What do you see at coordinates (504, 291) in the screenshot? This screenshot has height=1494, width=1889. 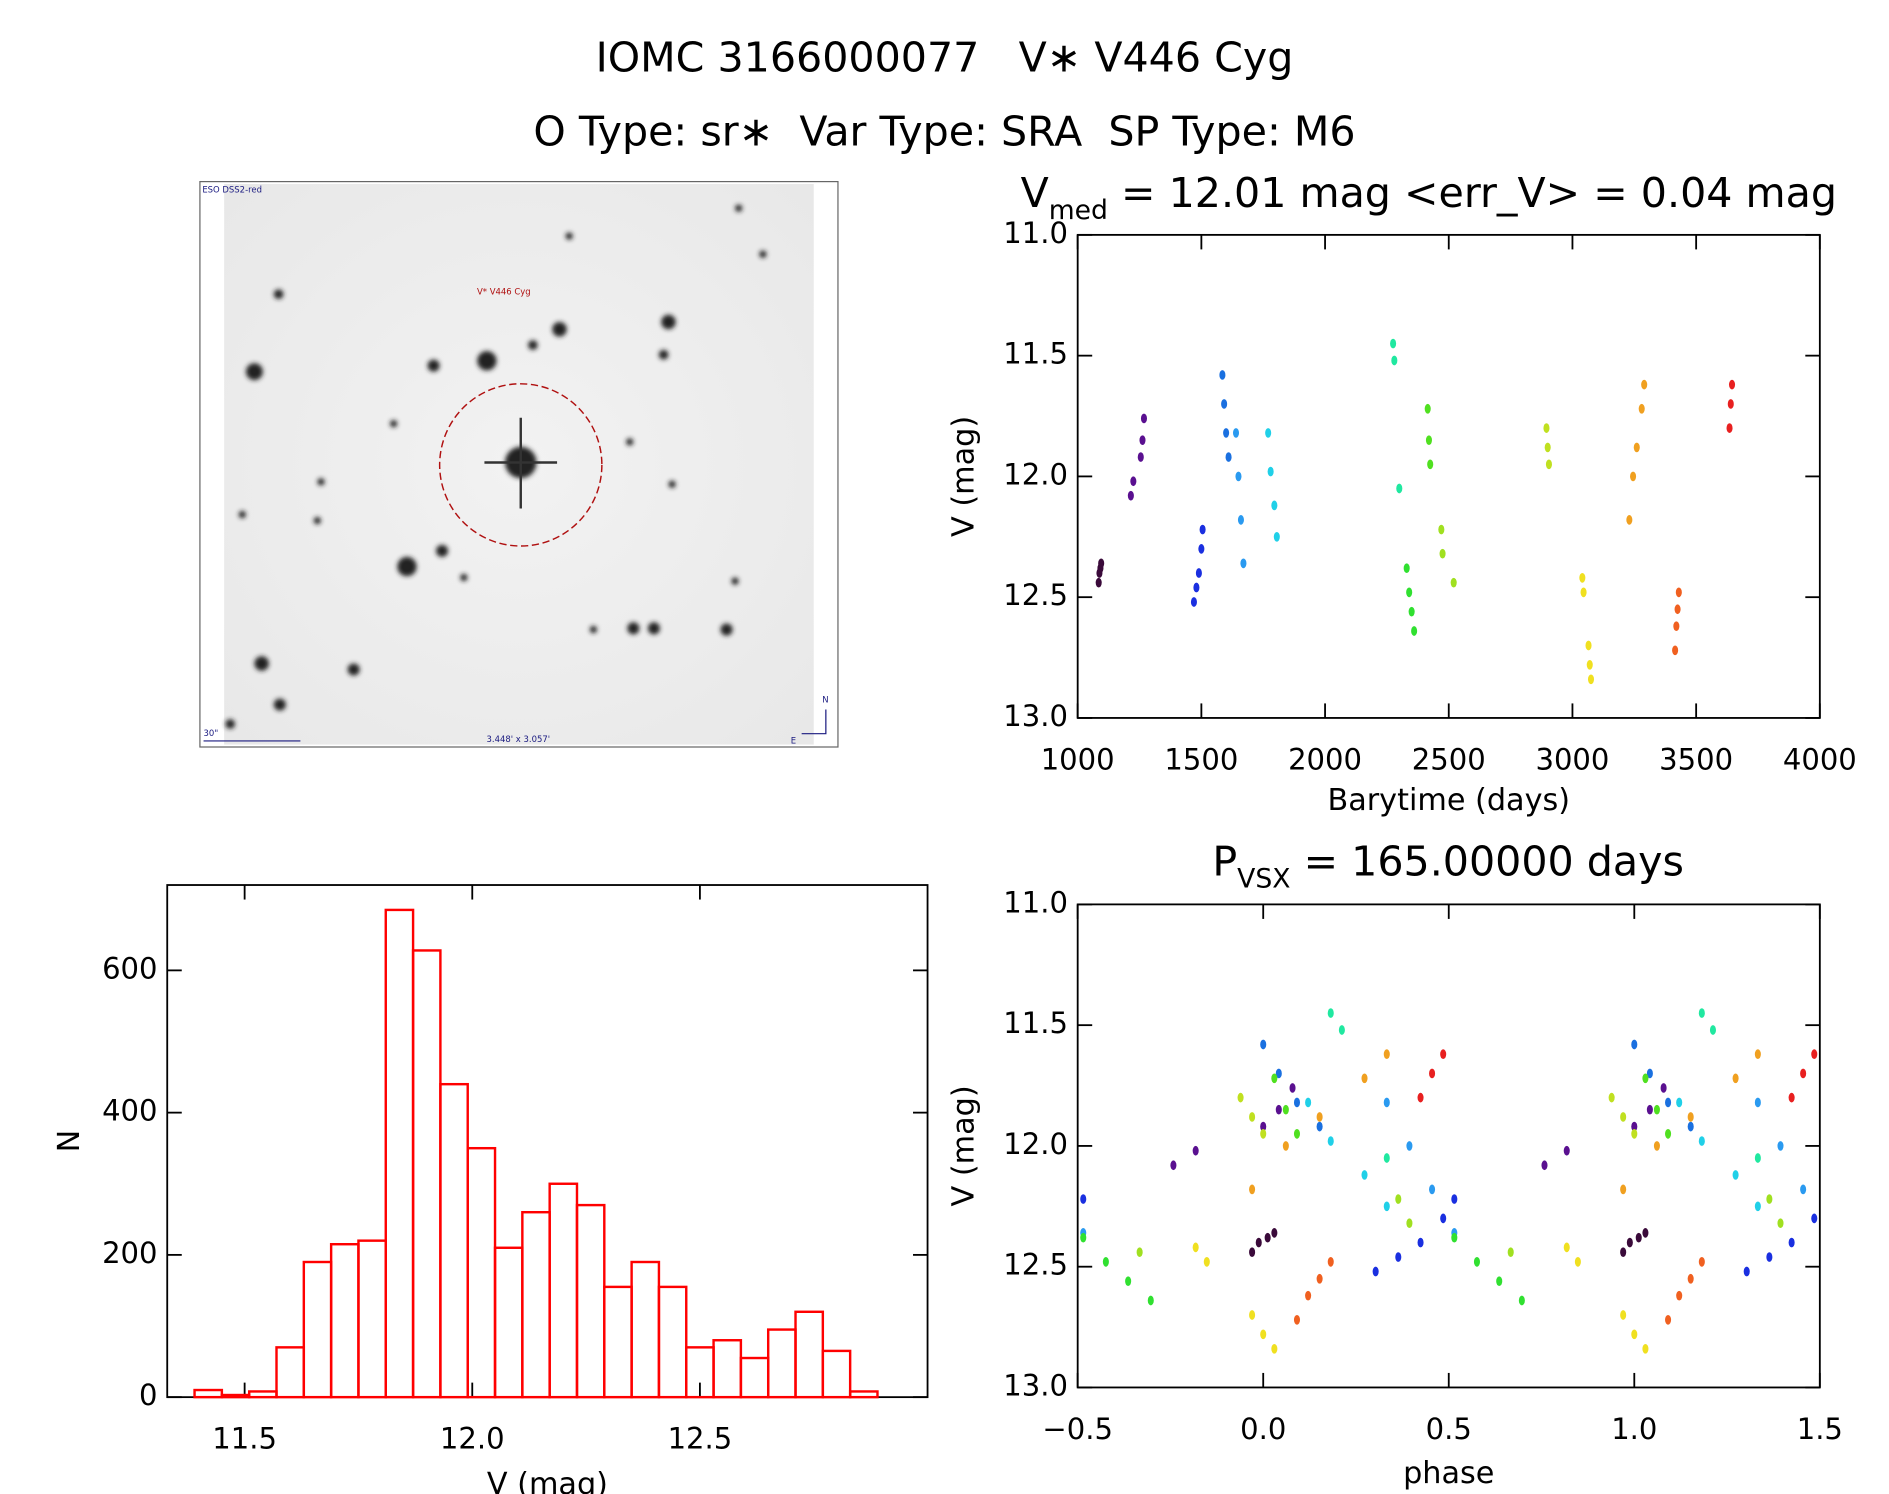 I see `target-label: V* V446 Cyg` at bounding box center [504, 291].